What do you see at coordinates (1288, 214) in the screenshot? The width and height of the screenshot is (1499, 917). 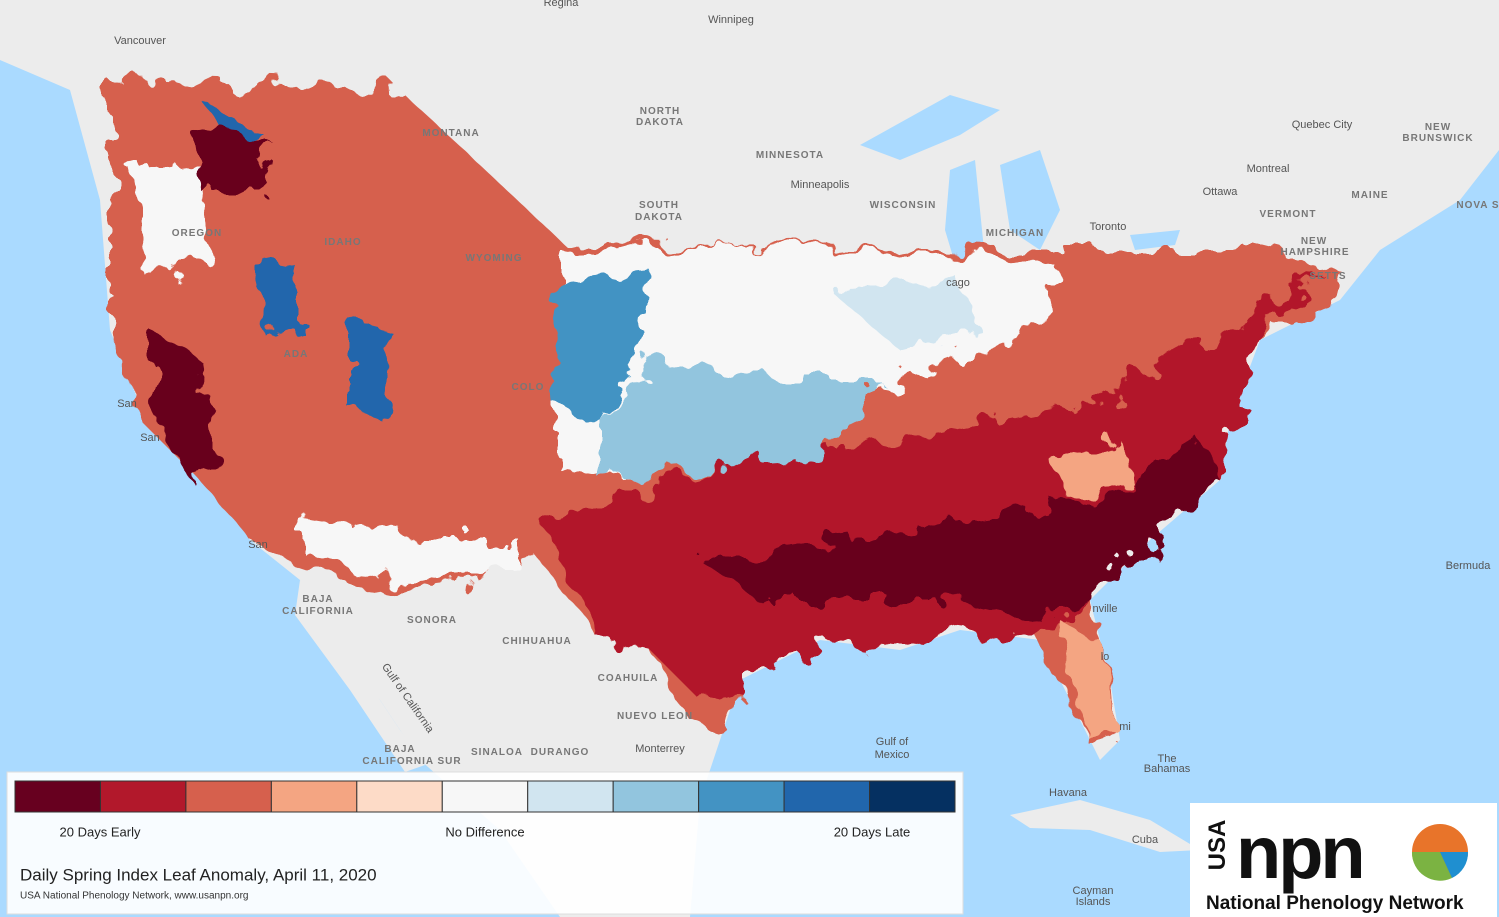 I see `place-label: VERMONT` at bounding box center [1288, 214].